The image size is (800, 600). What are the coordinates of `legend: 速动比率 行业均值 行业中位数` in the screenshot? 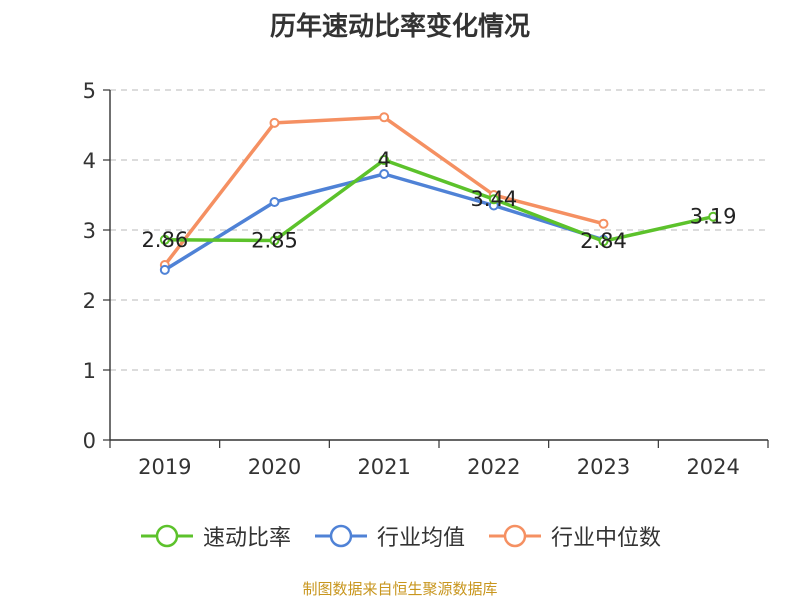 It's located at (400, 536).